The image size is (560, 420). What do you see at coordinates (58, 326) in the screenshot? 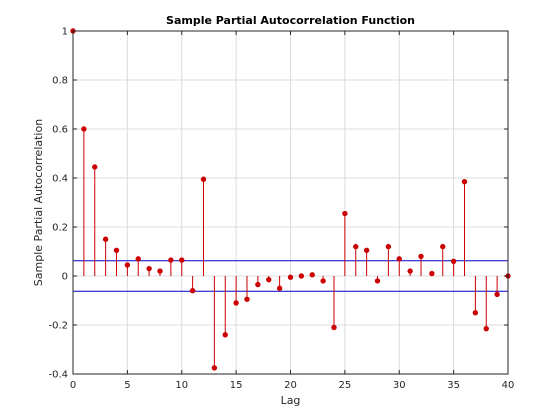
I see `y-tick-label: -0.2` at bounding box center [58, 326].